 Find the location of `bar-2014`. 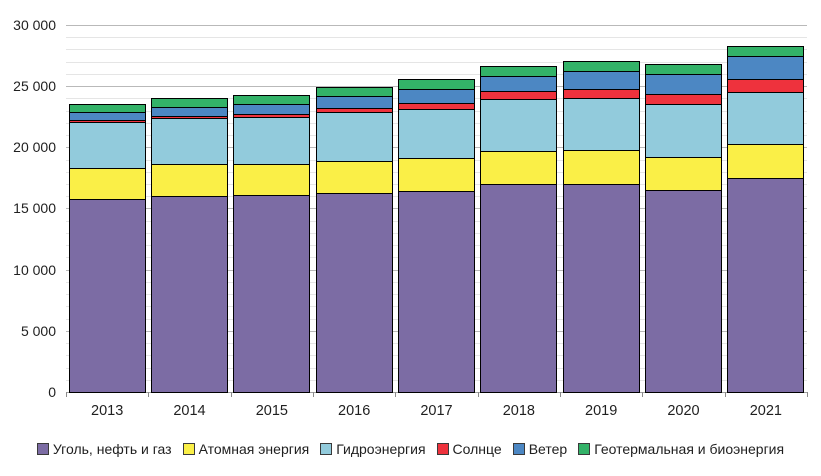

bar-2014 is located at coordinates (189, 245).